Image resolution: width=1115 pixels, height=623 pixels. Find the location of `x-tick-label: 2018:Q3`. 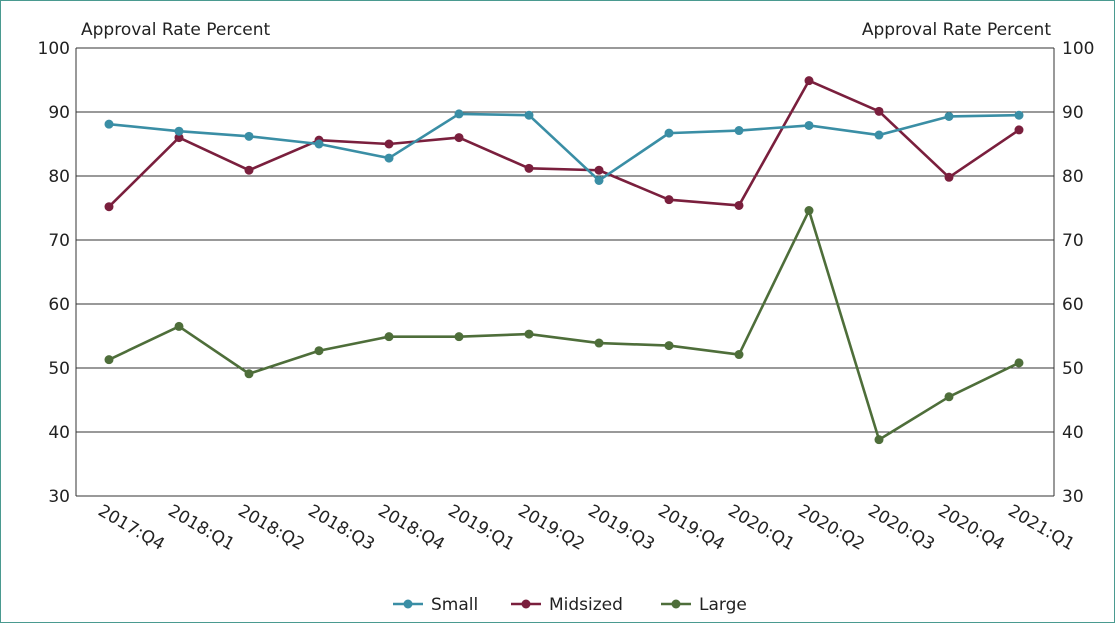

x-tick-label: 2018:Q3 is located at coordinates (341, 528).